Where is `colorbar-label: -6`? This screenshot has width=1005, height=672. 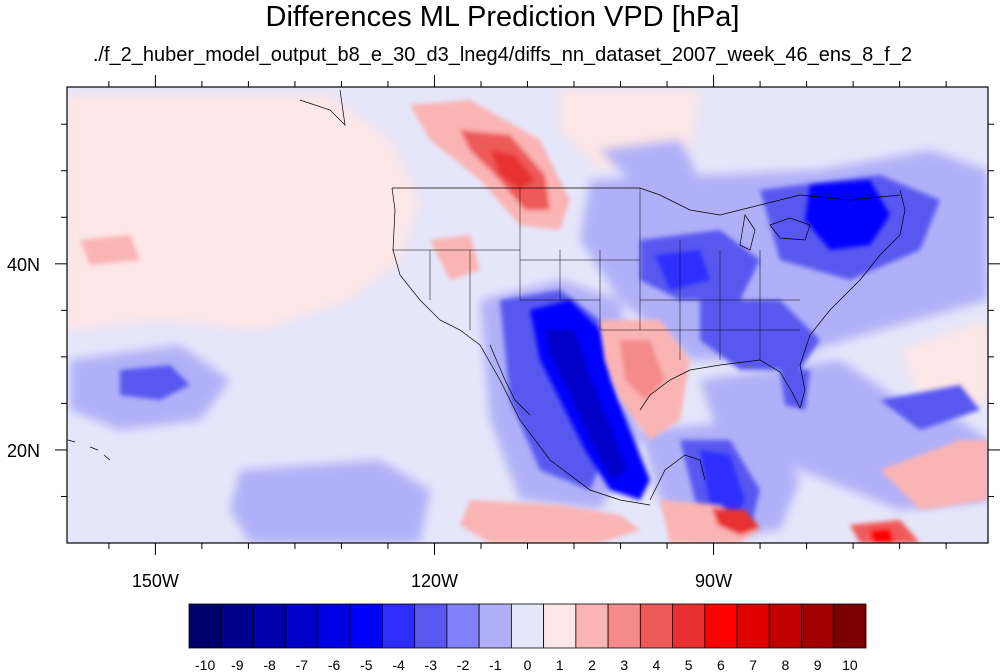
colorbar-label: -6 is located at coordinates (334, 664).